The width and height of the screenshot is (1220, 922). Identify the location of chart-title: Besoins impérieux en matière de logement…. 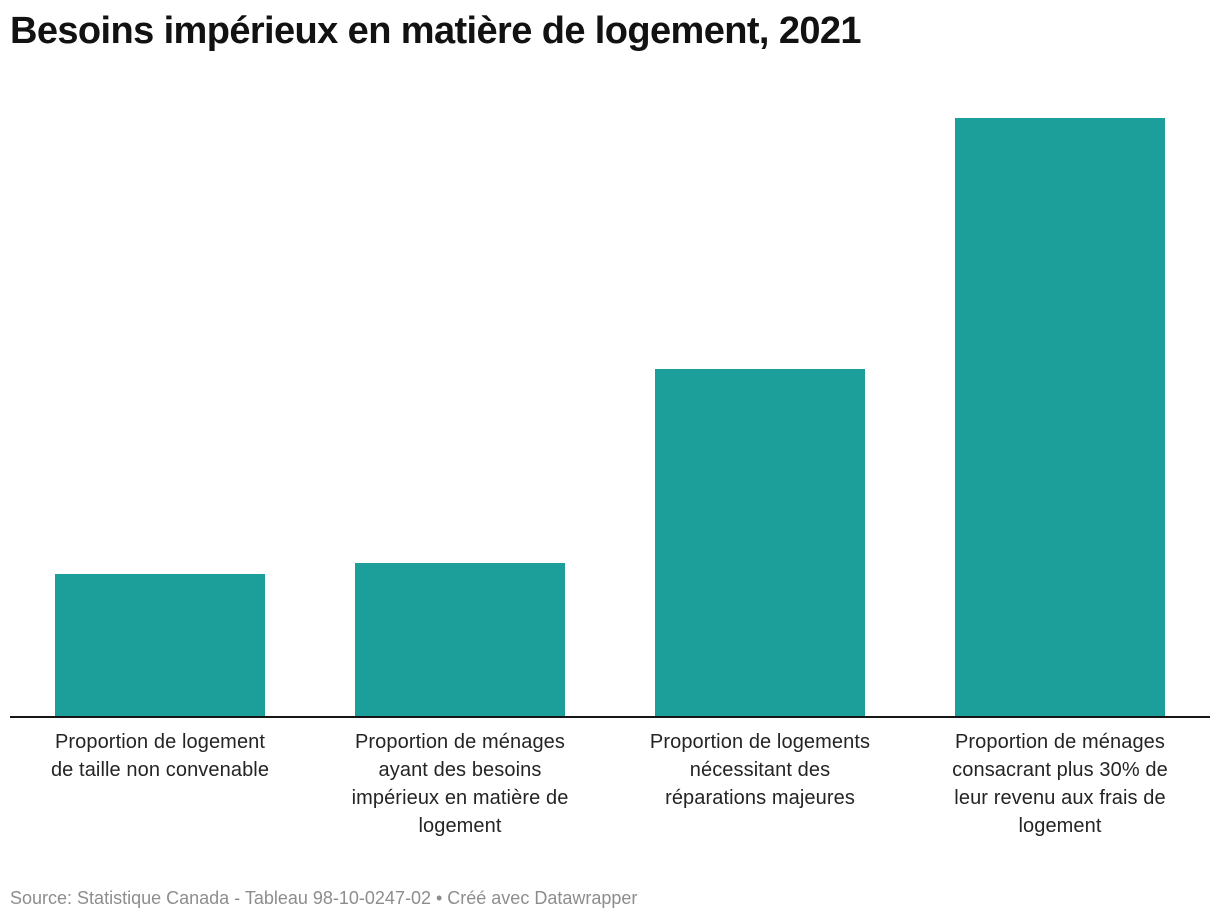
(436, 31).